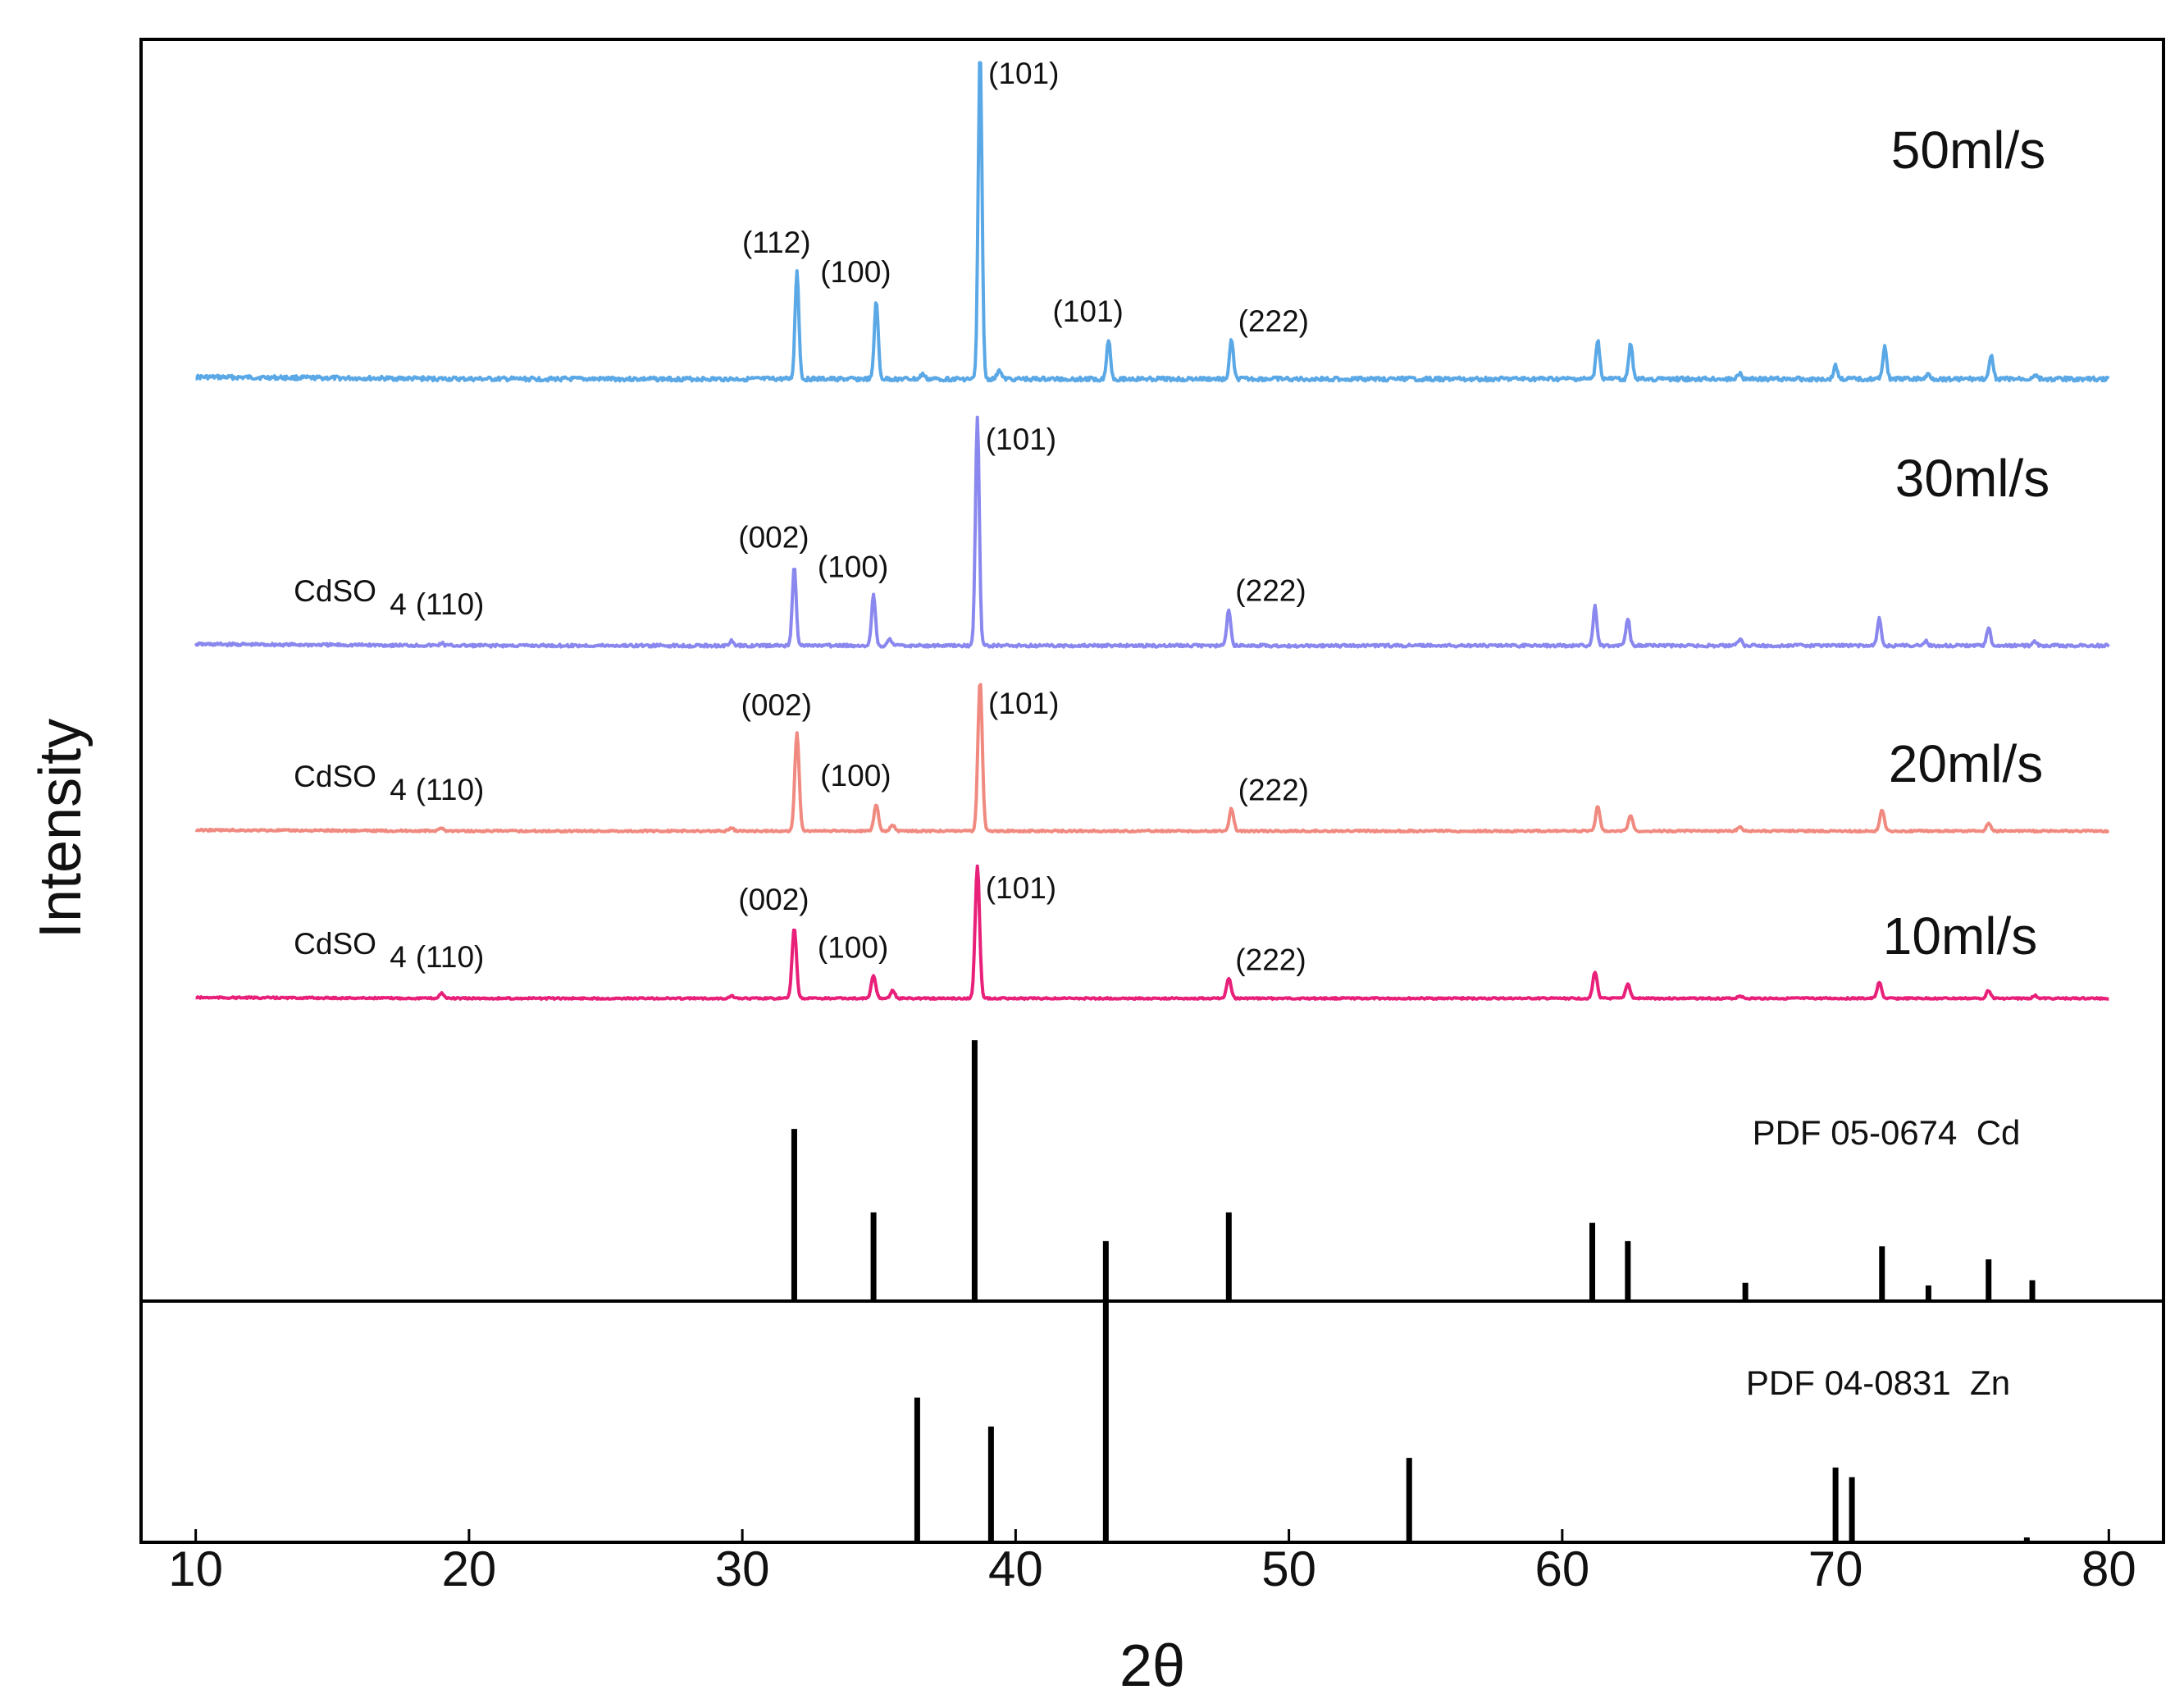 Image resolution: width=2184 pixels, height=1708 pixels. What do you see at coordinates (2108, 1568) in the screenshot?
I see `x-tick-label: 80` at bounding box center [2108, 1568].